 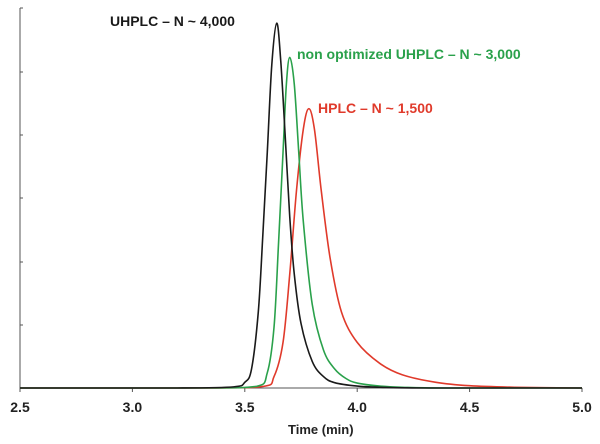 I want to click on x-tick-label: 3.5, so click(x=245, y=407).